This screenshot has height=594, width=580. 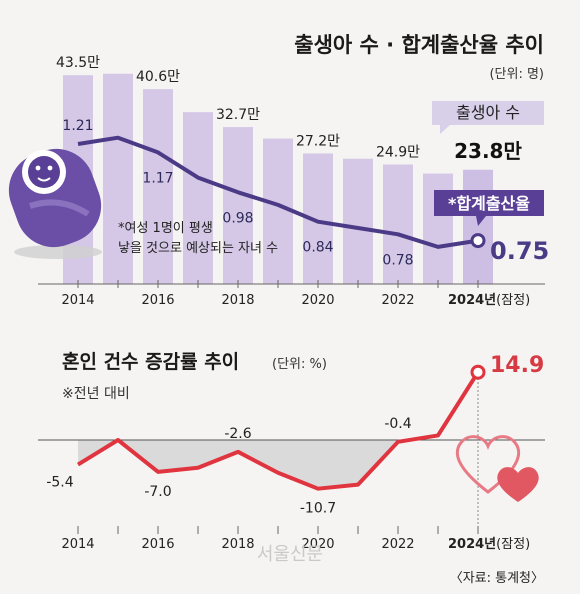 I want to click on births-bar-2024, so click(x=478, y=226).